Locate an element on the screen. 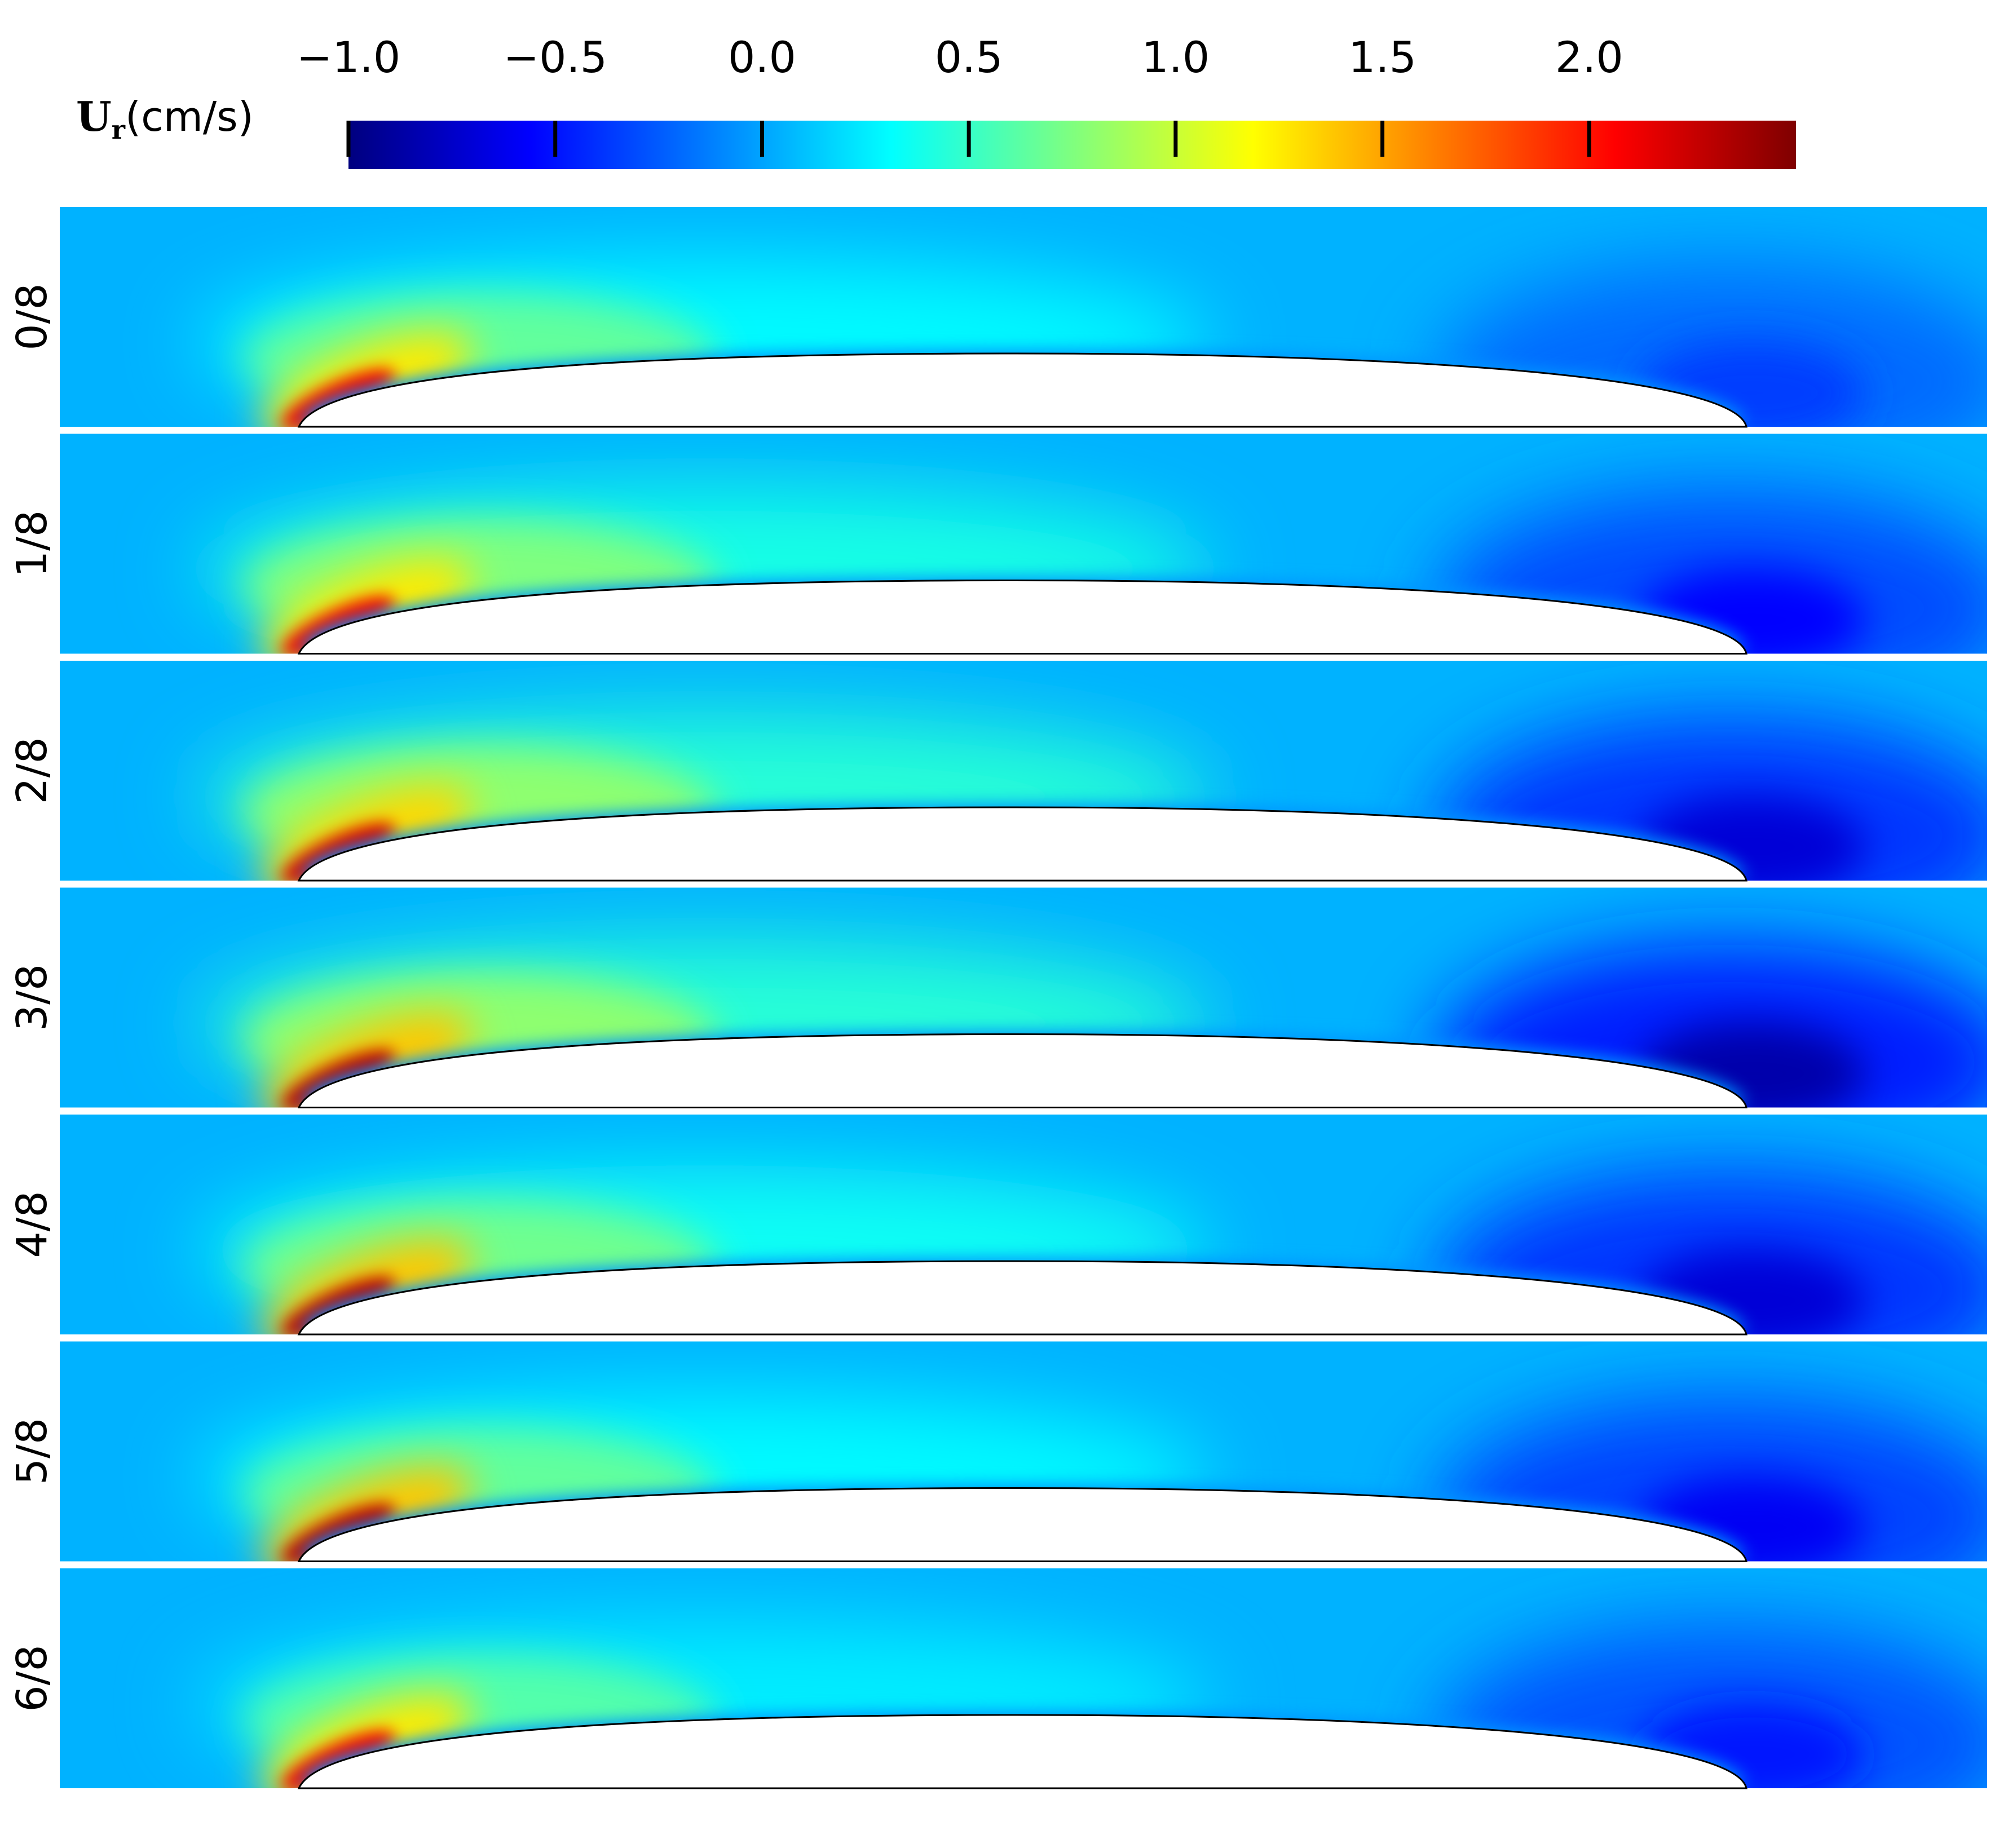 This screenshot has height=1848, width=2008. panel-label: 6/8 is located at coordinates (32, 1678).